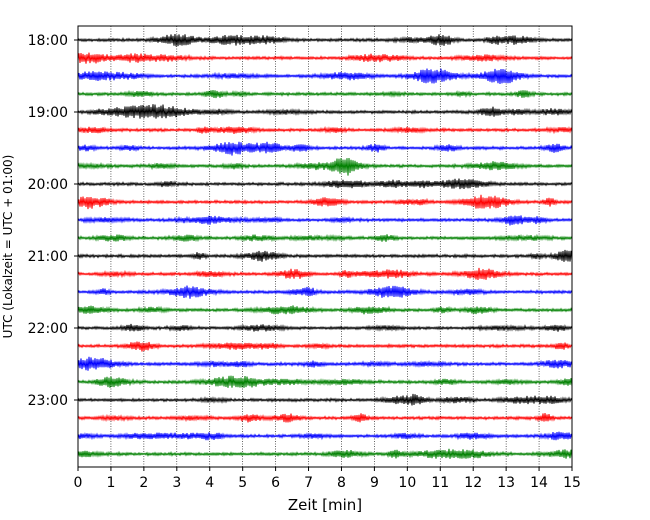 This screenshot has width=650, height=520. Describe the element at coordinates (78, 483) in the screenshot. I see `x-tick-label: 0` at that location.